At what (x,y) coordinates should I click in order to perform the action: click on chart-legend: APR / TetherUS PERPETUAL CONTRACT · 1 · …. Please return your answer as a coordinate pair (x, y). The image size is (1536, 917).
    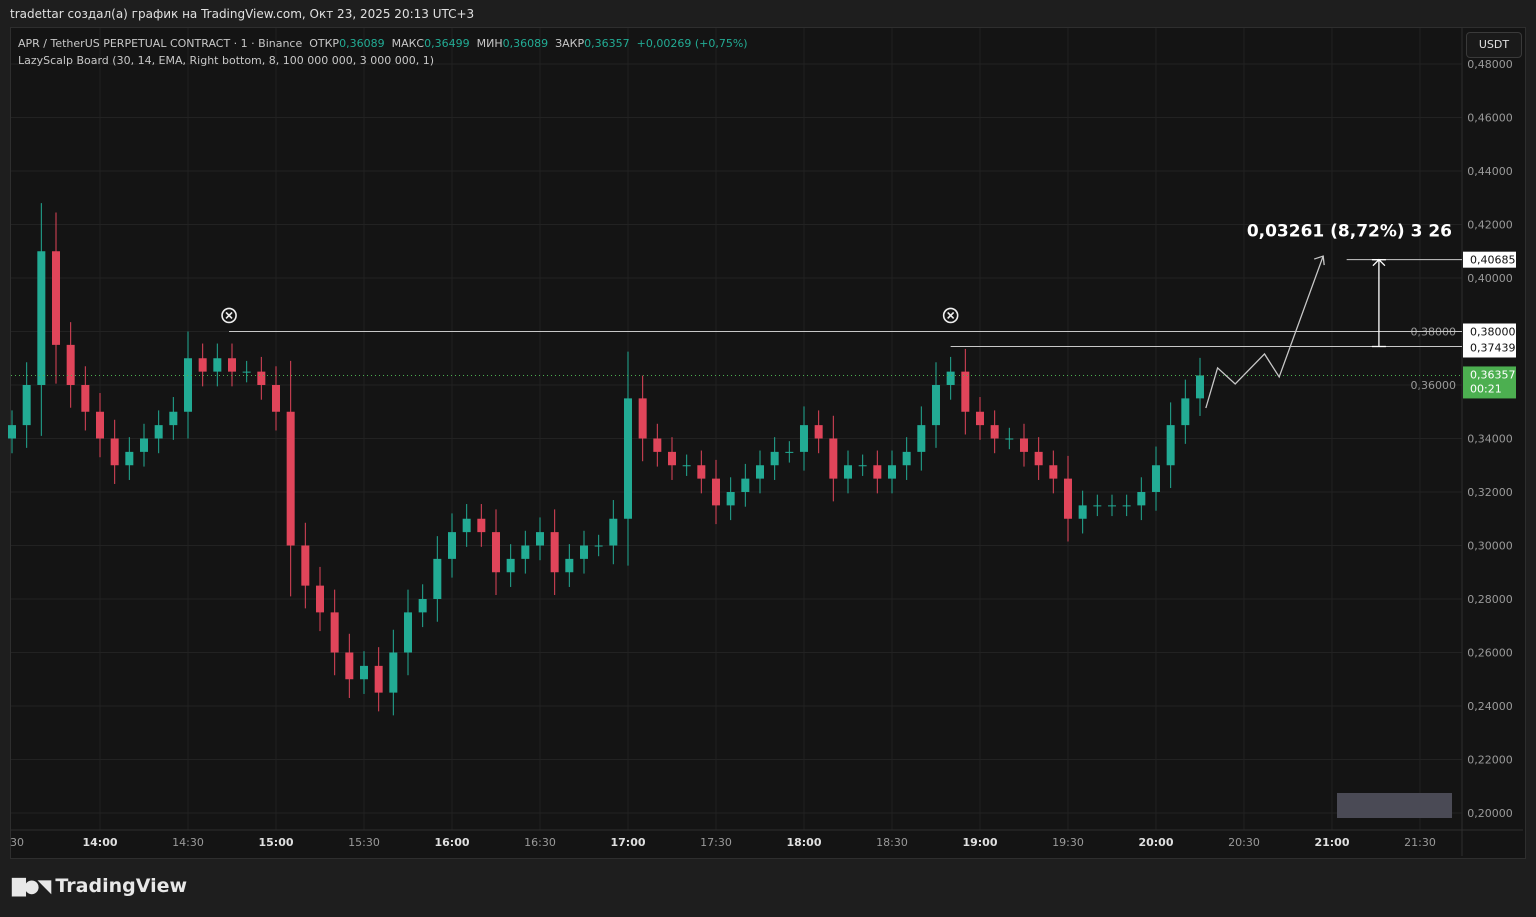
    Looking at the image, I should click on (383, 52).